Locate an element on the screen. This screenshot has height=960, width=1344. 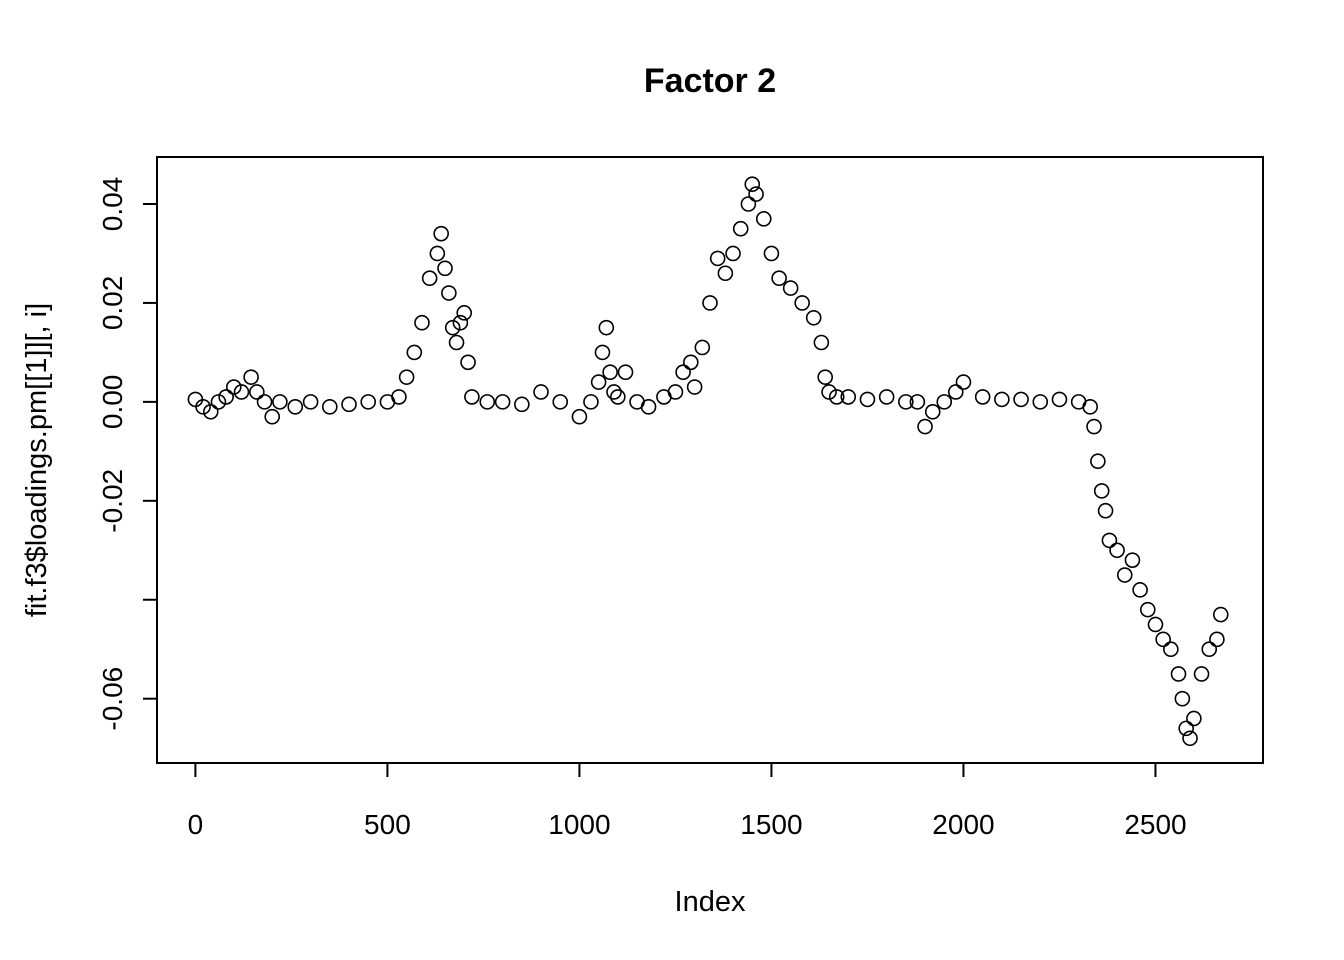
x-tick-label: 1500 is located at coordinates (771, 824).